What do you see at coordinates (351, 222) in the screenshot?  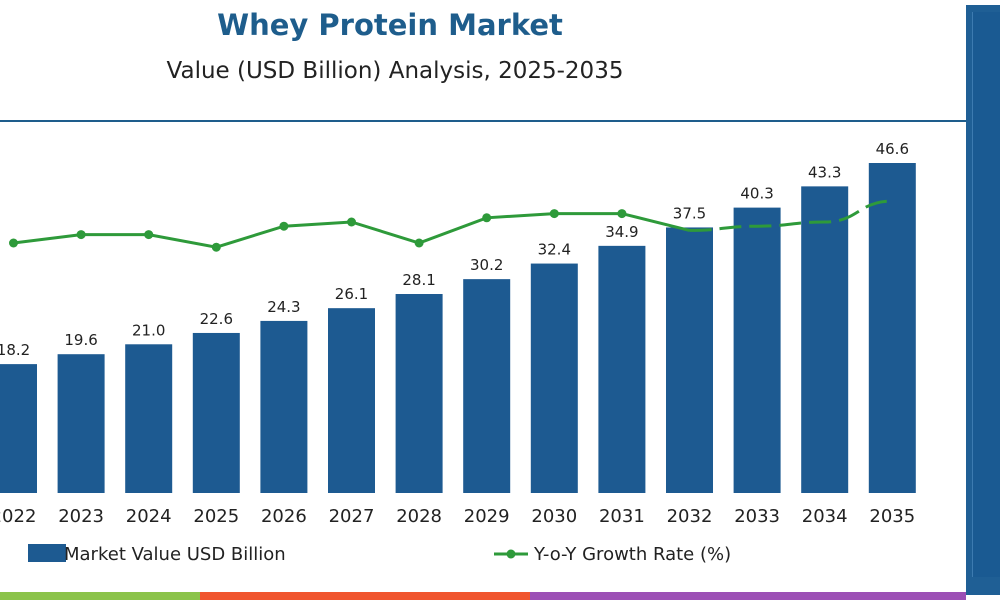 I see `growth-point-2027` at bounding box center [351, 222].